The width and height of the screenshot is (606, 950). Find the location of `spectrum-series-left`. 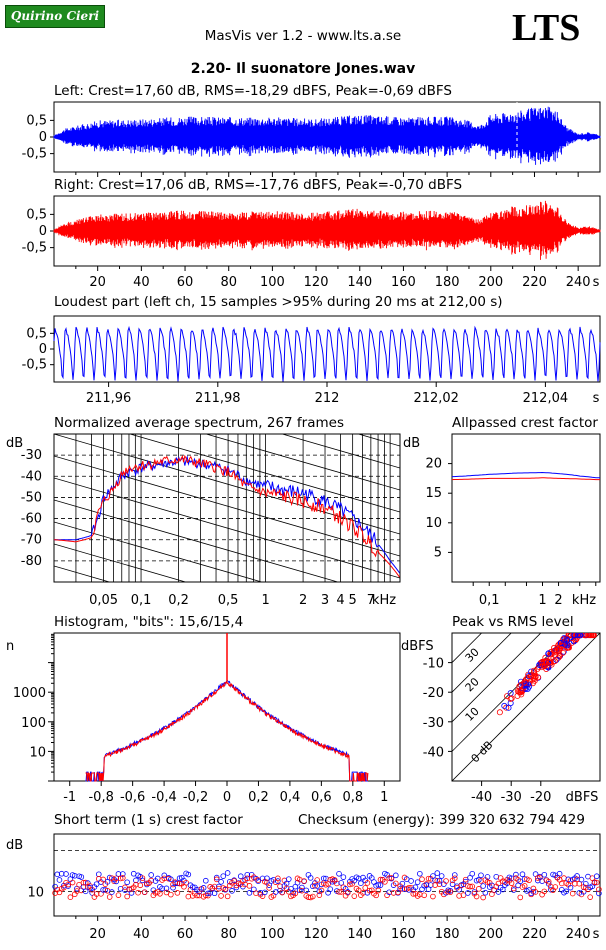

spectrum-series-left is located at coordinates (227, 514).